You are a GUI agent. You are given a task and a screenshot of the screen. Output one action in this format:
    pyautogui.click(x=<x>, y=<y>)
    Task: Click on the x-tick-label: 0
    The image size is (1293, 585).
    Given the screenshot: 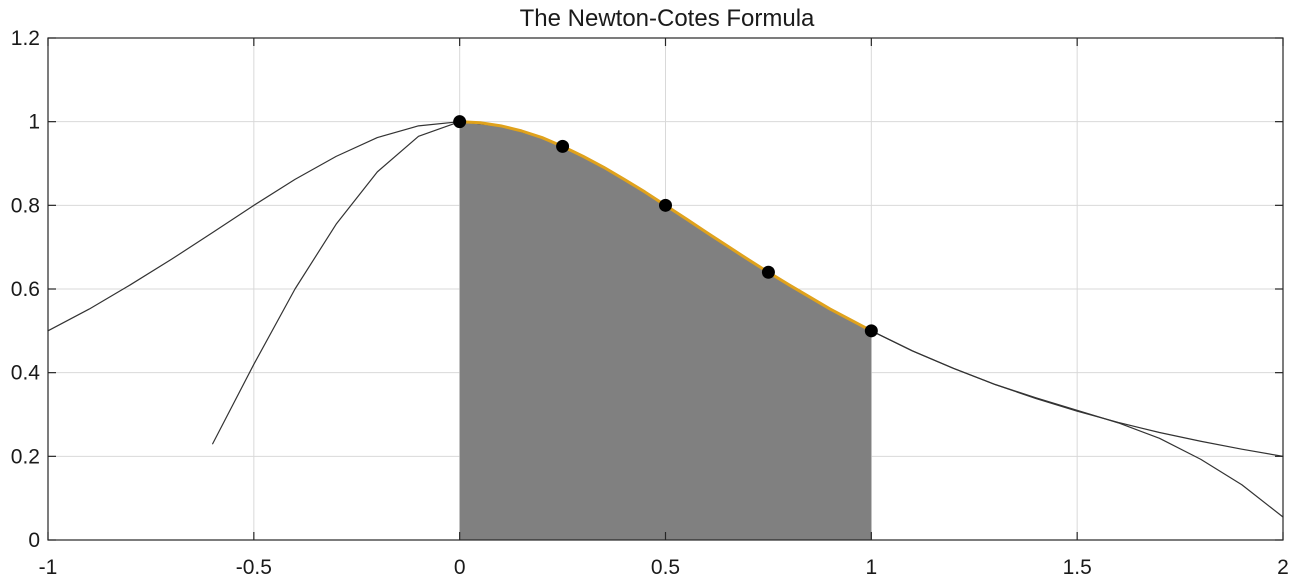 What is the action you would take?
    pyautogui.click(x=460, y=567)
    